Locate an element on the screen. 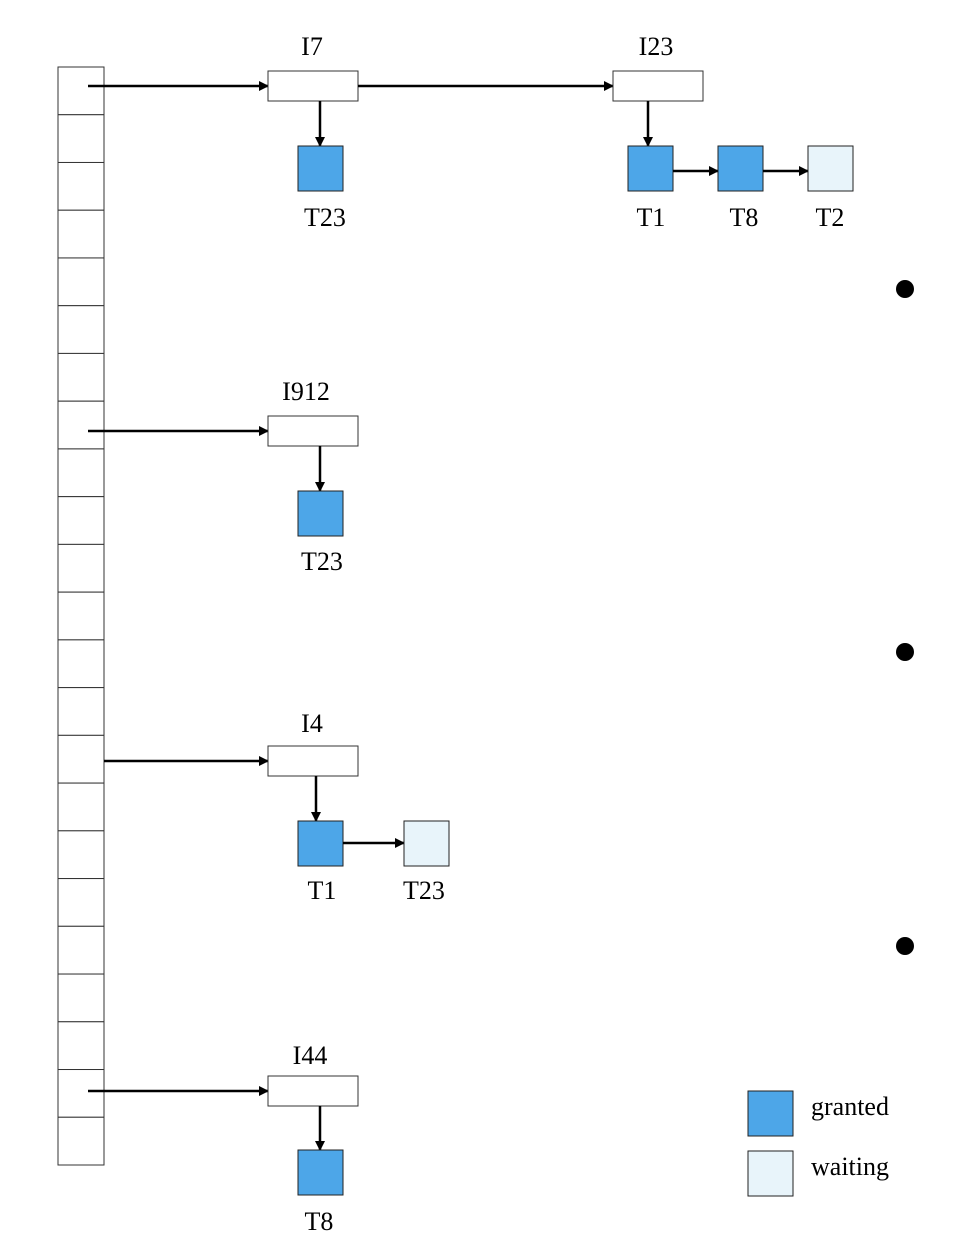 This screenshot has height=1246, width=956. item-label: I44 is located at coordinates (310, 1055).